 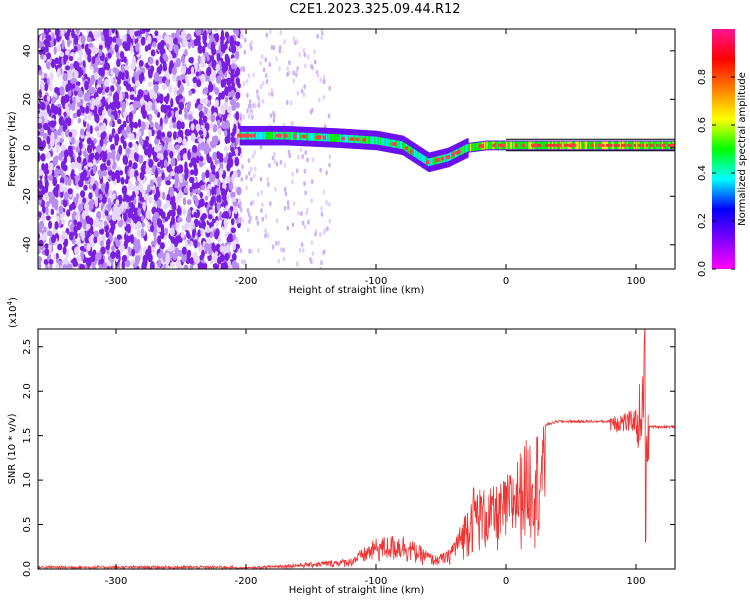 I want to click on top-y-tick-label: 40, so click(x=27, y=50).